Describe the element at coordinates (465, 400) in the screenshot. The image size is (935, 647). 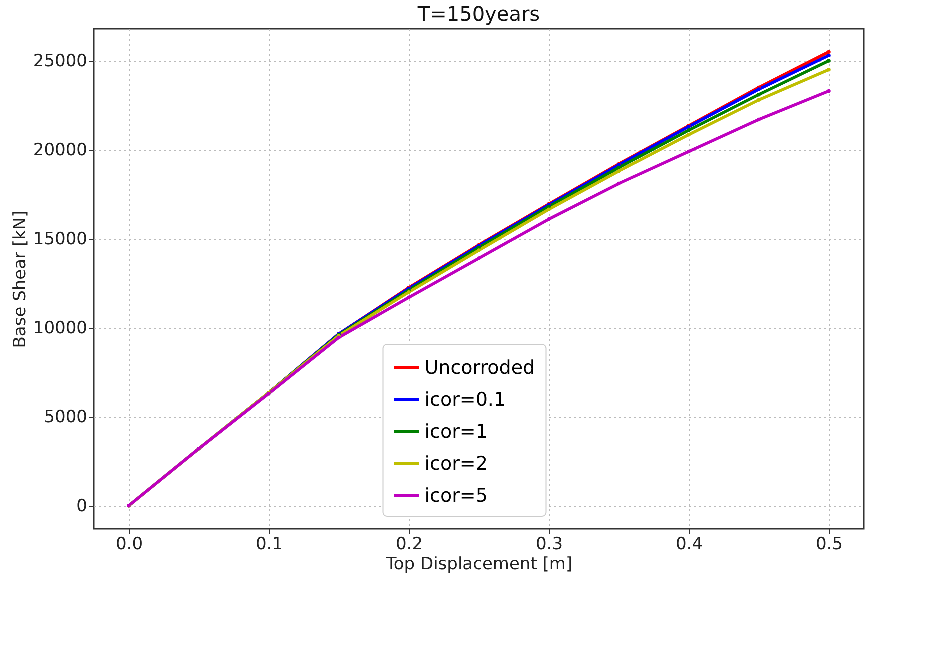
I see `legend-label: icor=0.1` at that location.